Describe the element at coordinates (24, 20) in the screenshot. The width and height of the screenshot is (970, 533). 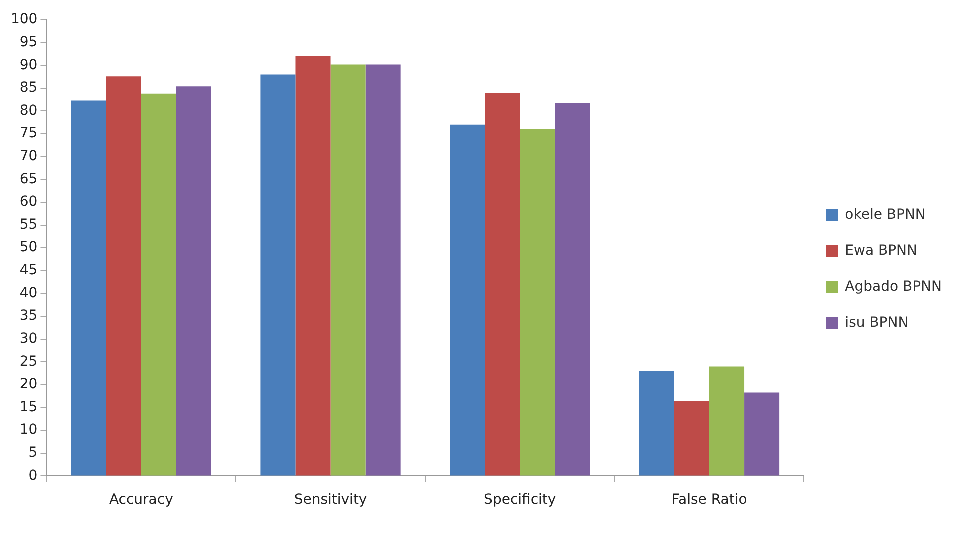
I see `y-tick-label: 100` at that location.